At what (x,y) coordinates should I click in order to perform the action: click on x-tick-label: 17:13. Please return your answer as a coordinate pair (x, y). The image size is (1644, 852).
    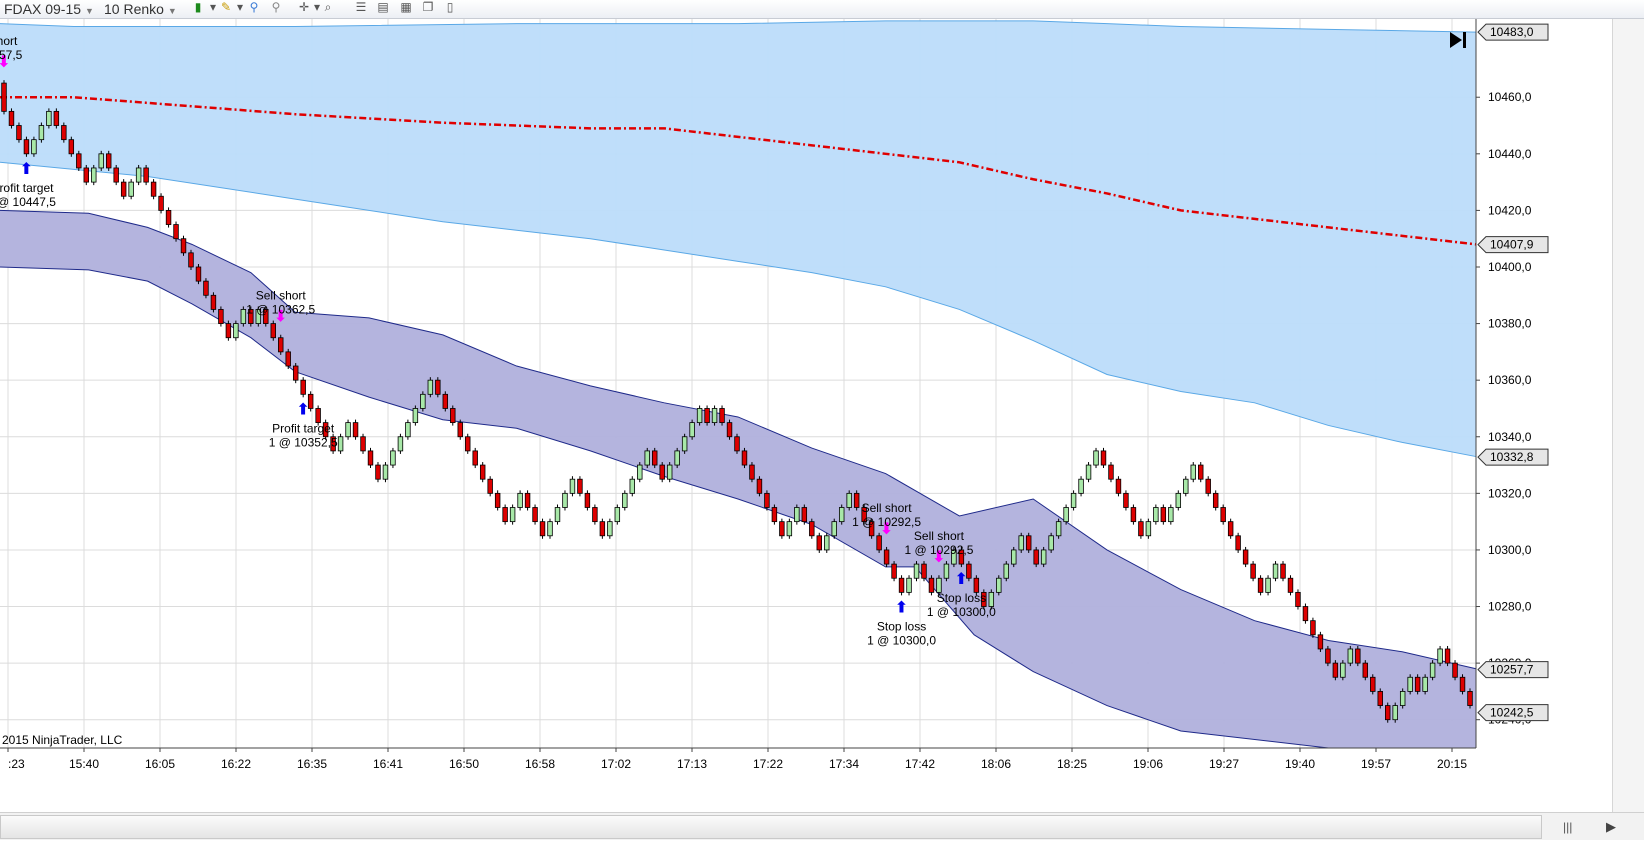
    Looking at the image, I should click on (692, 764).